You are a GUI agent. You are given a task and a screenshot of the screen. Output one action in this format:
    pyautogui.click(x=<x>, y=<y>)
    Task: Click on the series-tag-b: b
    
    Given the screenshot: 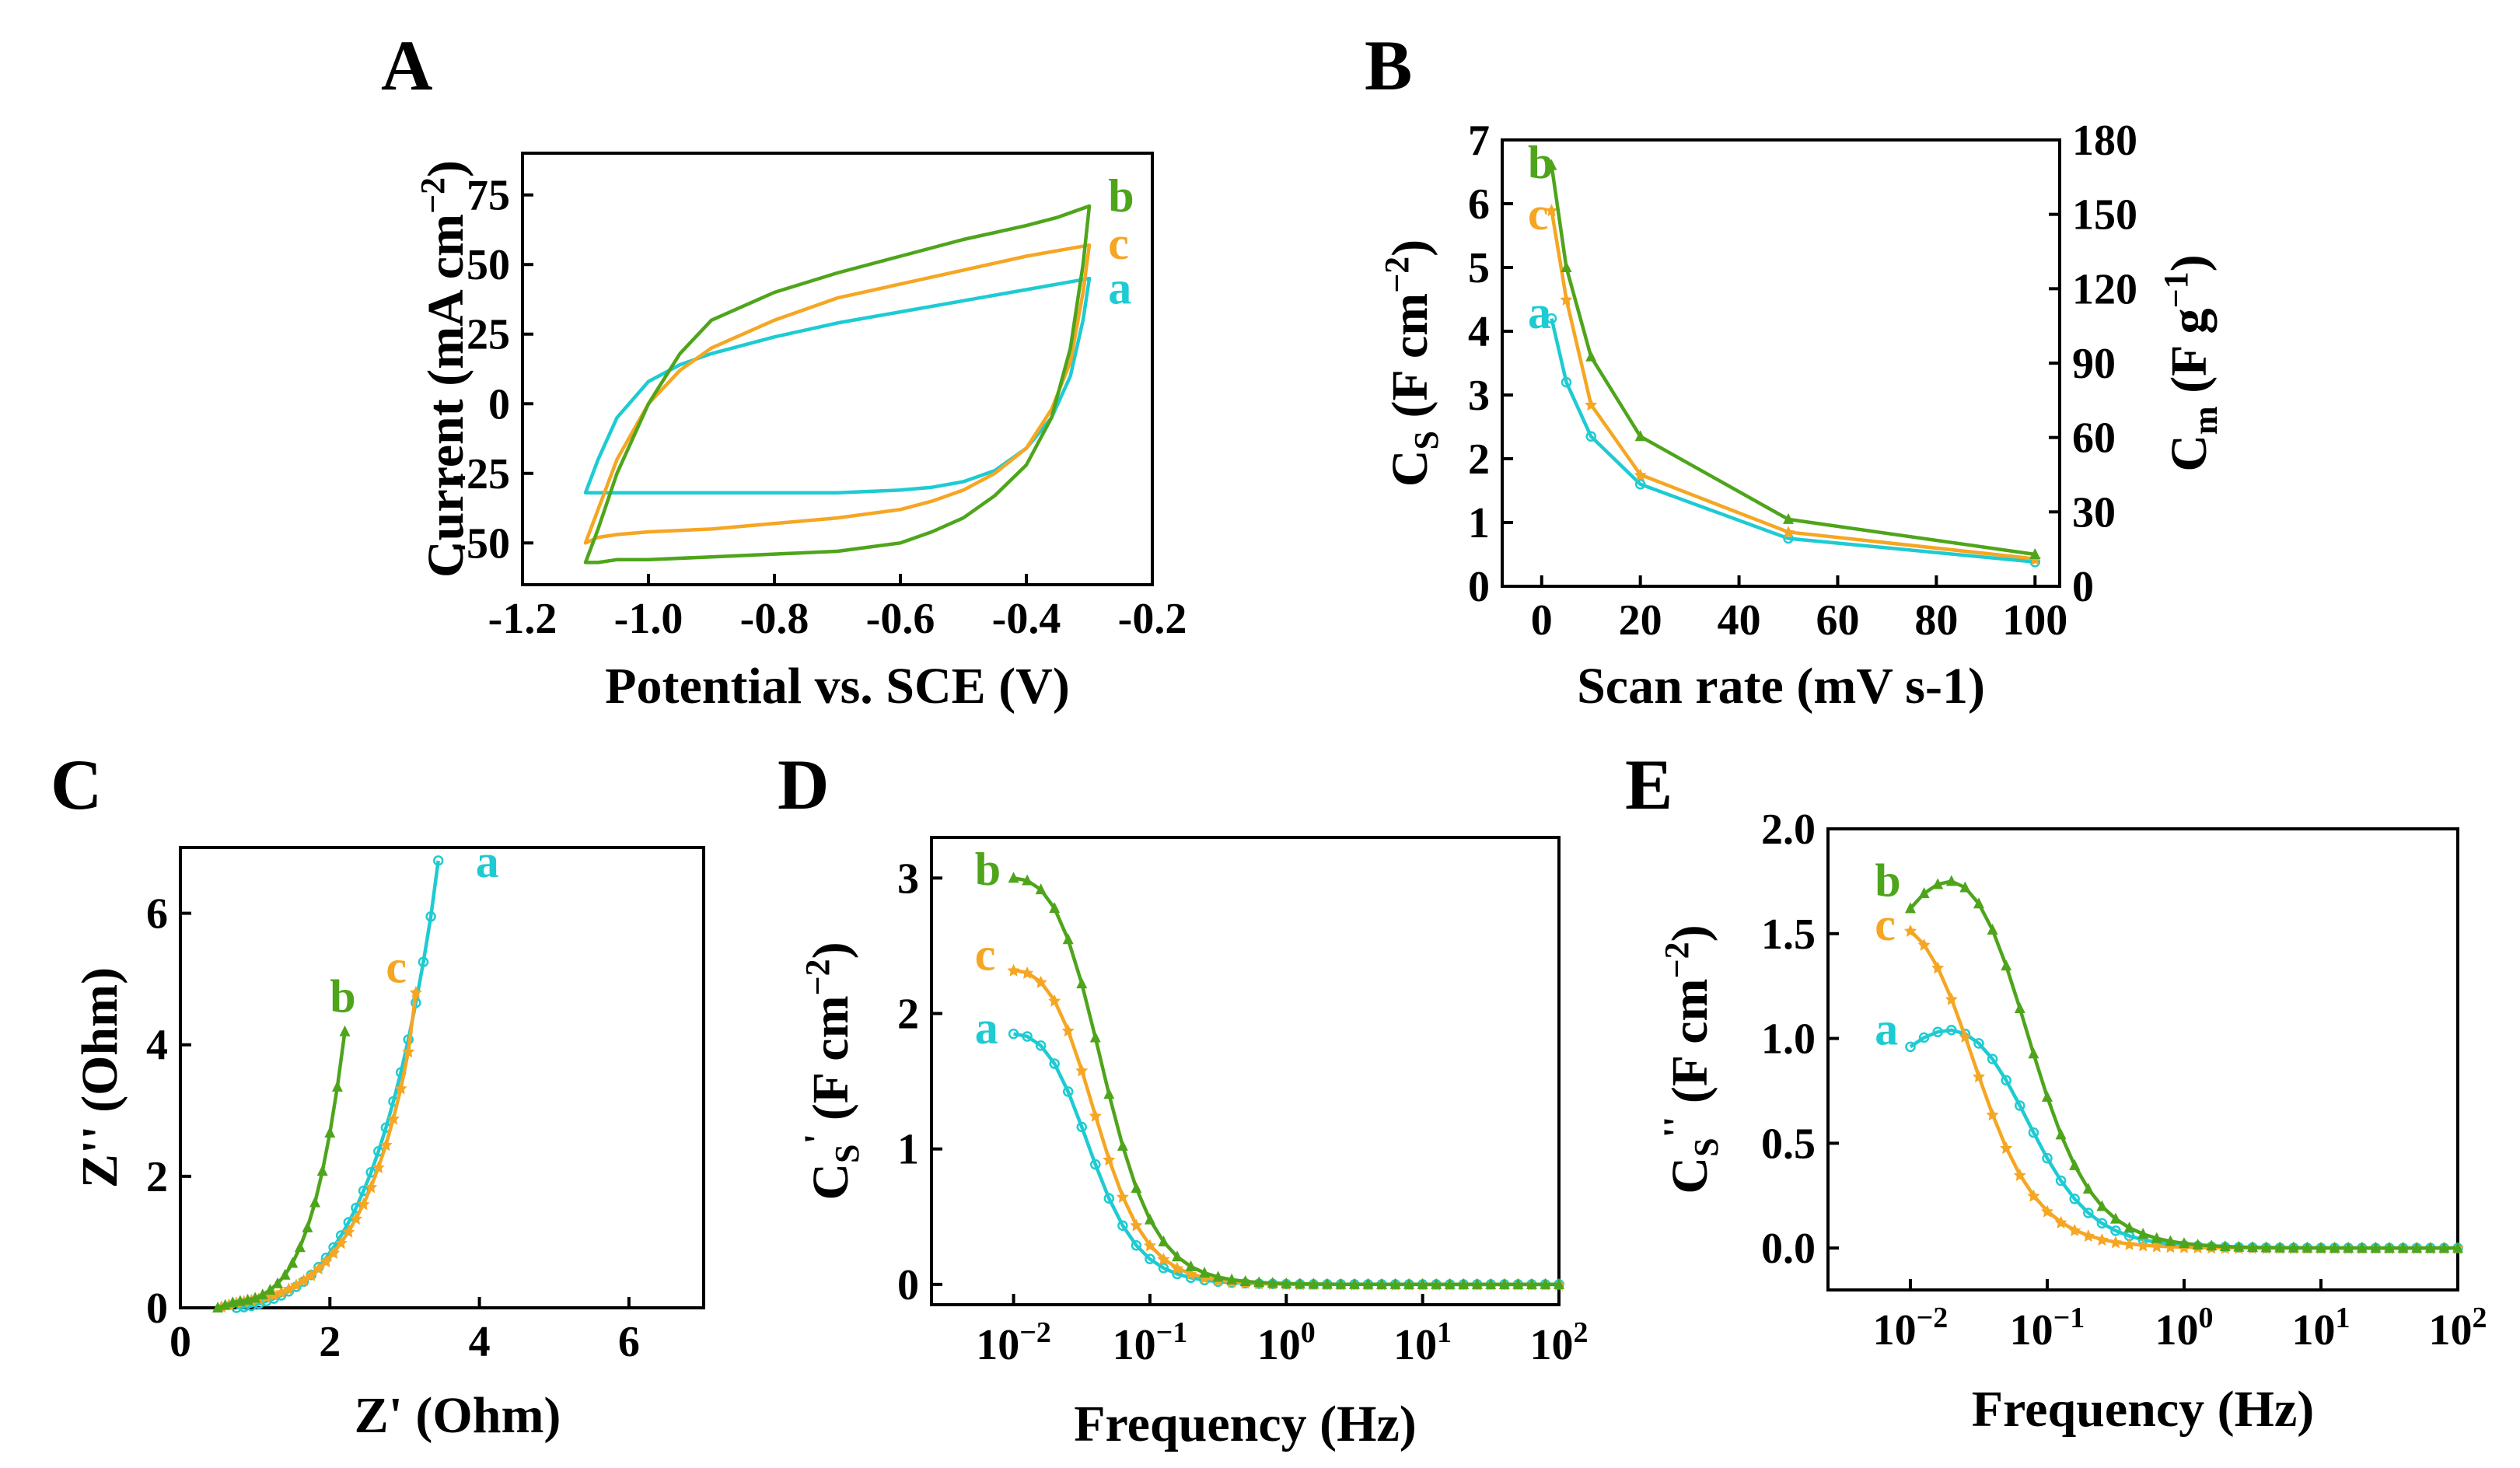 What is the action you would take?
    pyautogui.click(x=1541, y=162)
    